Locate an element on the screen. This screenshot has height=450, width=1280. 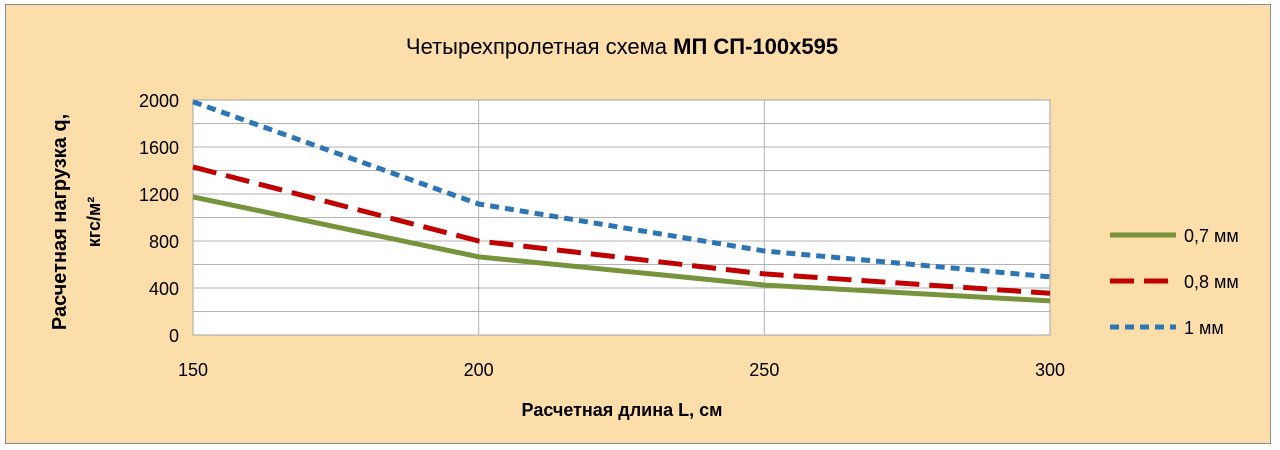
legend: 0,7 мм 0,8 мм 1 мм is located at coordinates (1174, 282).